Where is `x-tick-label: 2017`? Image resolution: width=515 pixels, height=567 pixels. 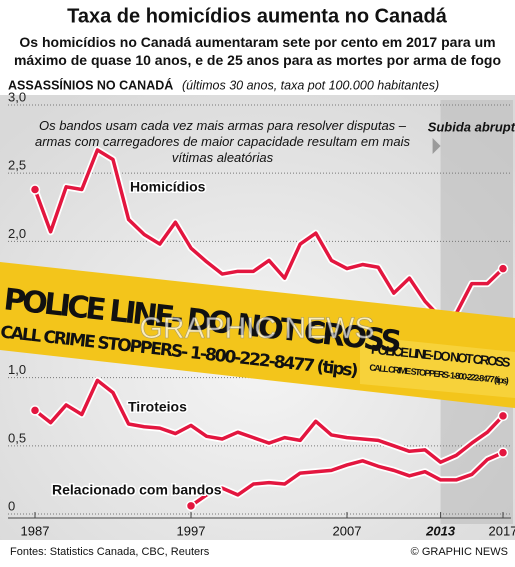
x-tick-label: 2017 is located at coordinates (502, 530).